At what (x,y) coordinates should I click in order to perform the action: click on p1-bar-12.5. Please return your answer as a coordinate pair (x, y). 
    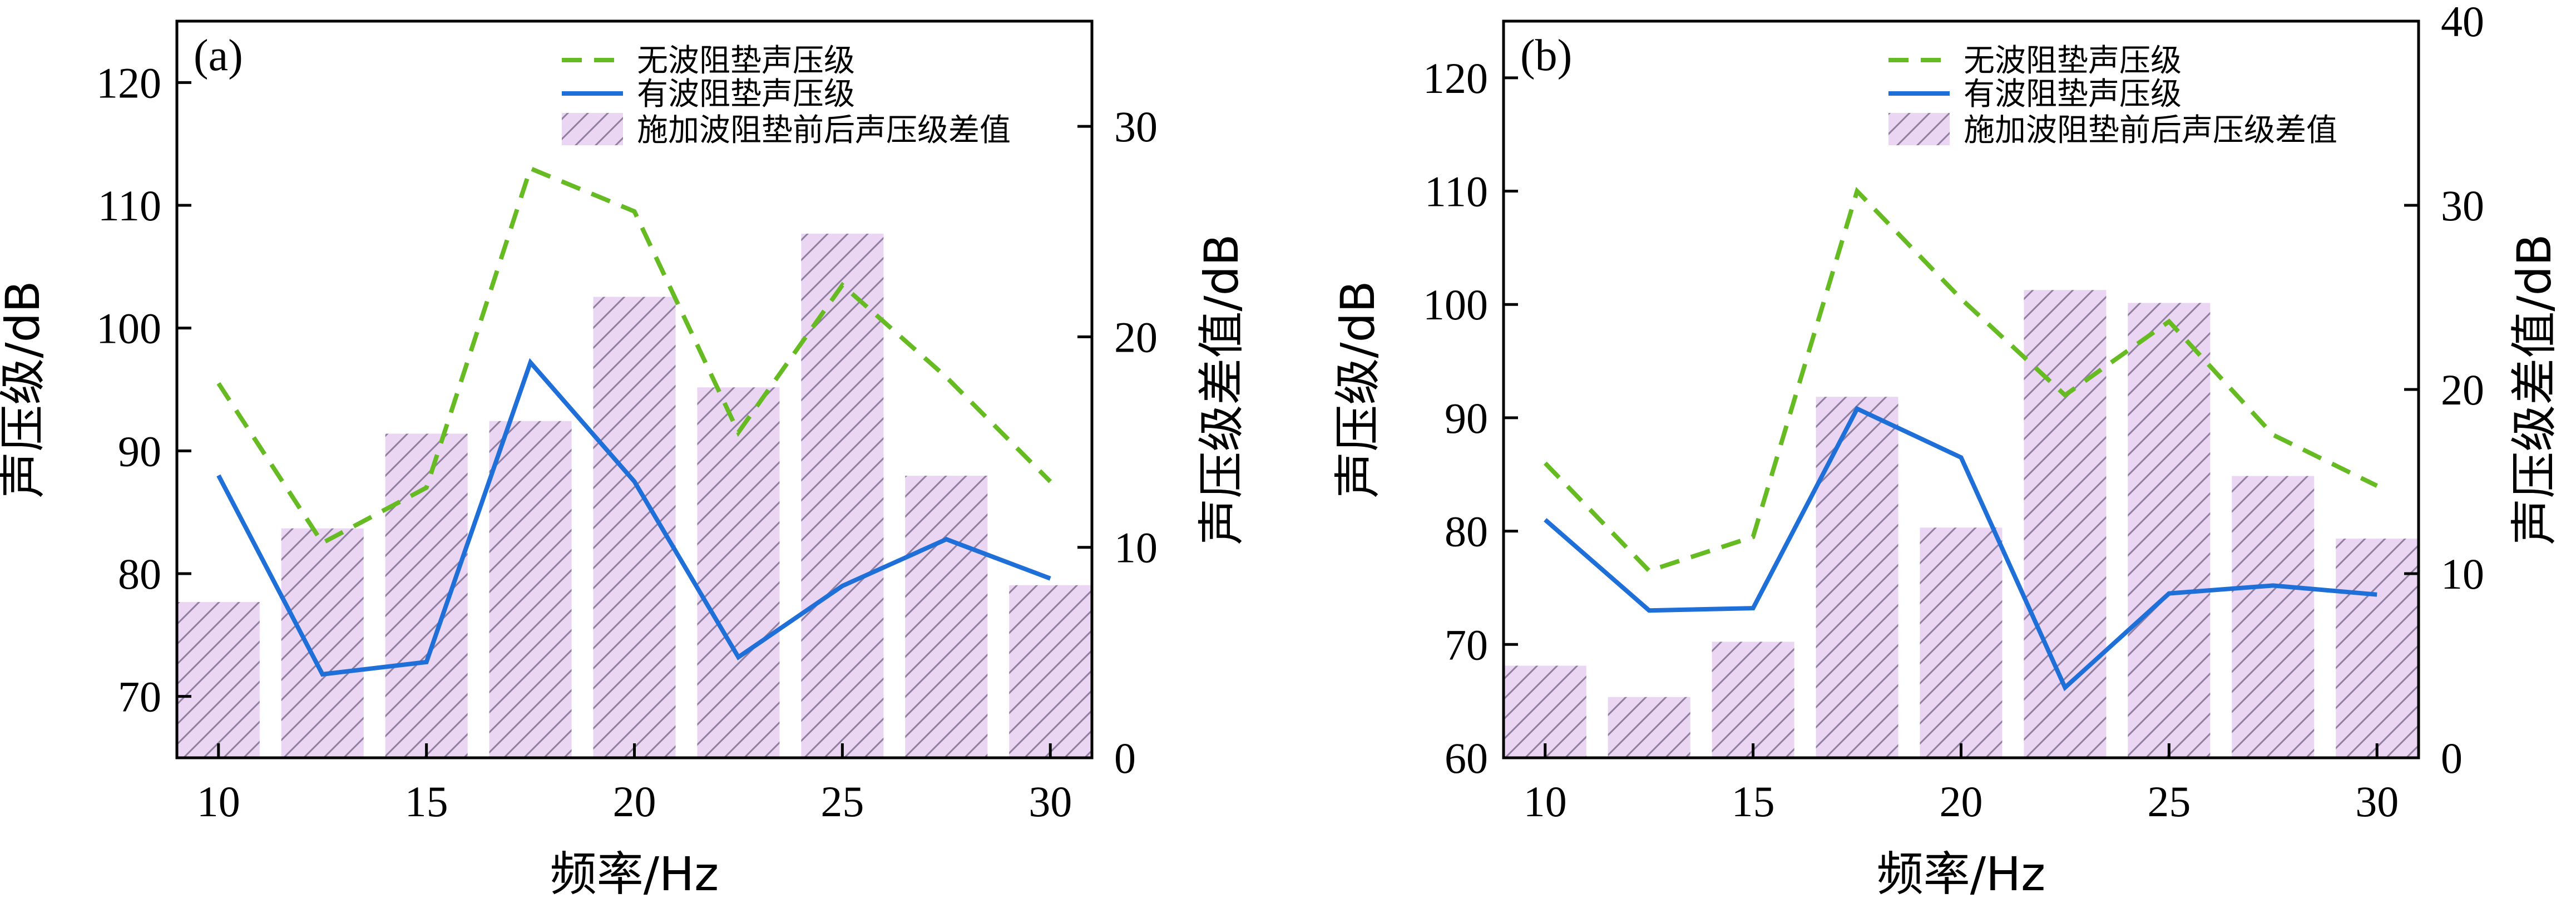
    Looking at the image, I should click on (322, 643).